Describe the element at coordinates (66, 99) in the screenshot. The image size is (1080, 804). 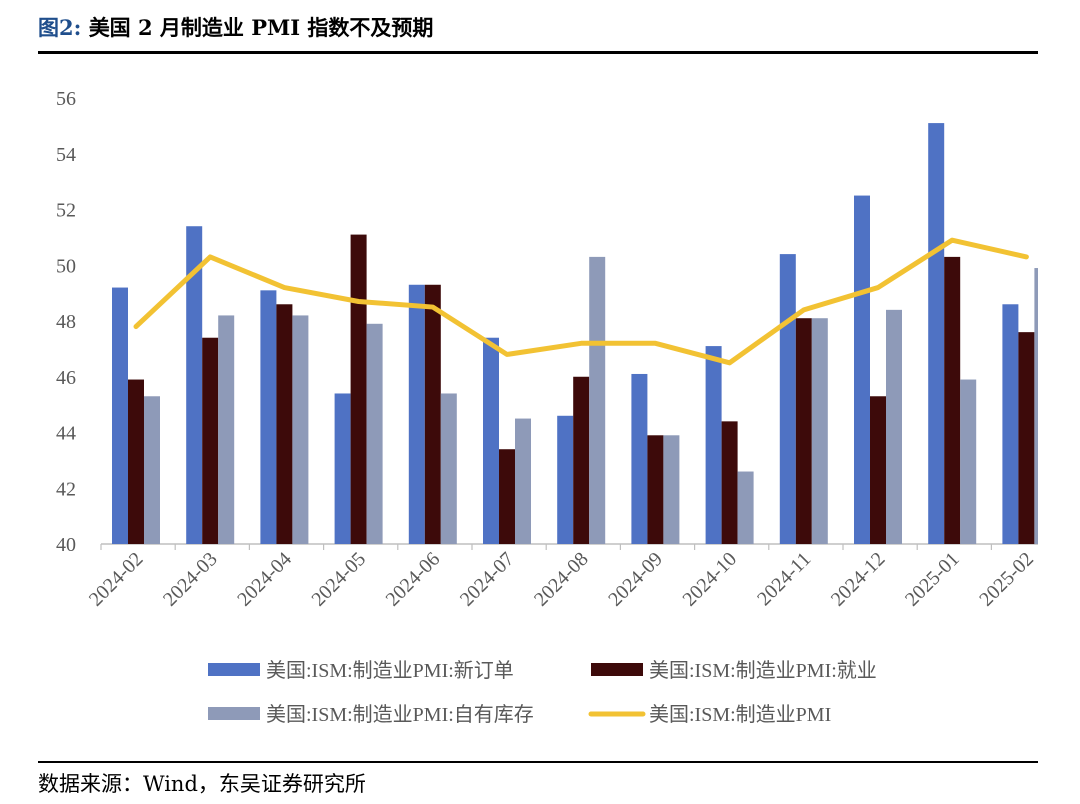
I see `y-tick-label: 56` at that location.